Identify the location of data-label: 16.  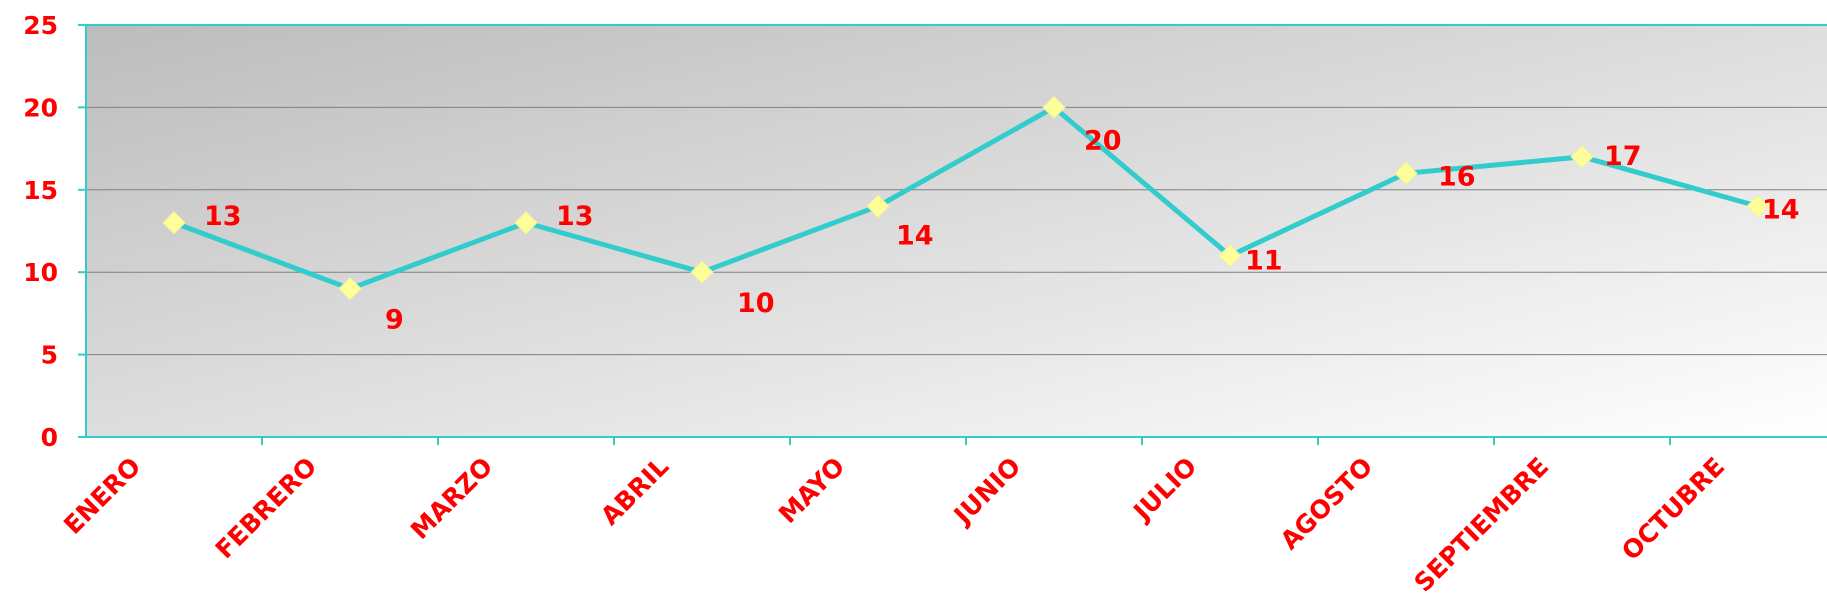
(1457, 176).